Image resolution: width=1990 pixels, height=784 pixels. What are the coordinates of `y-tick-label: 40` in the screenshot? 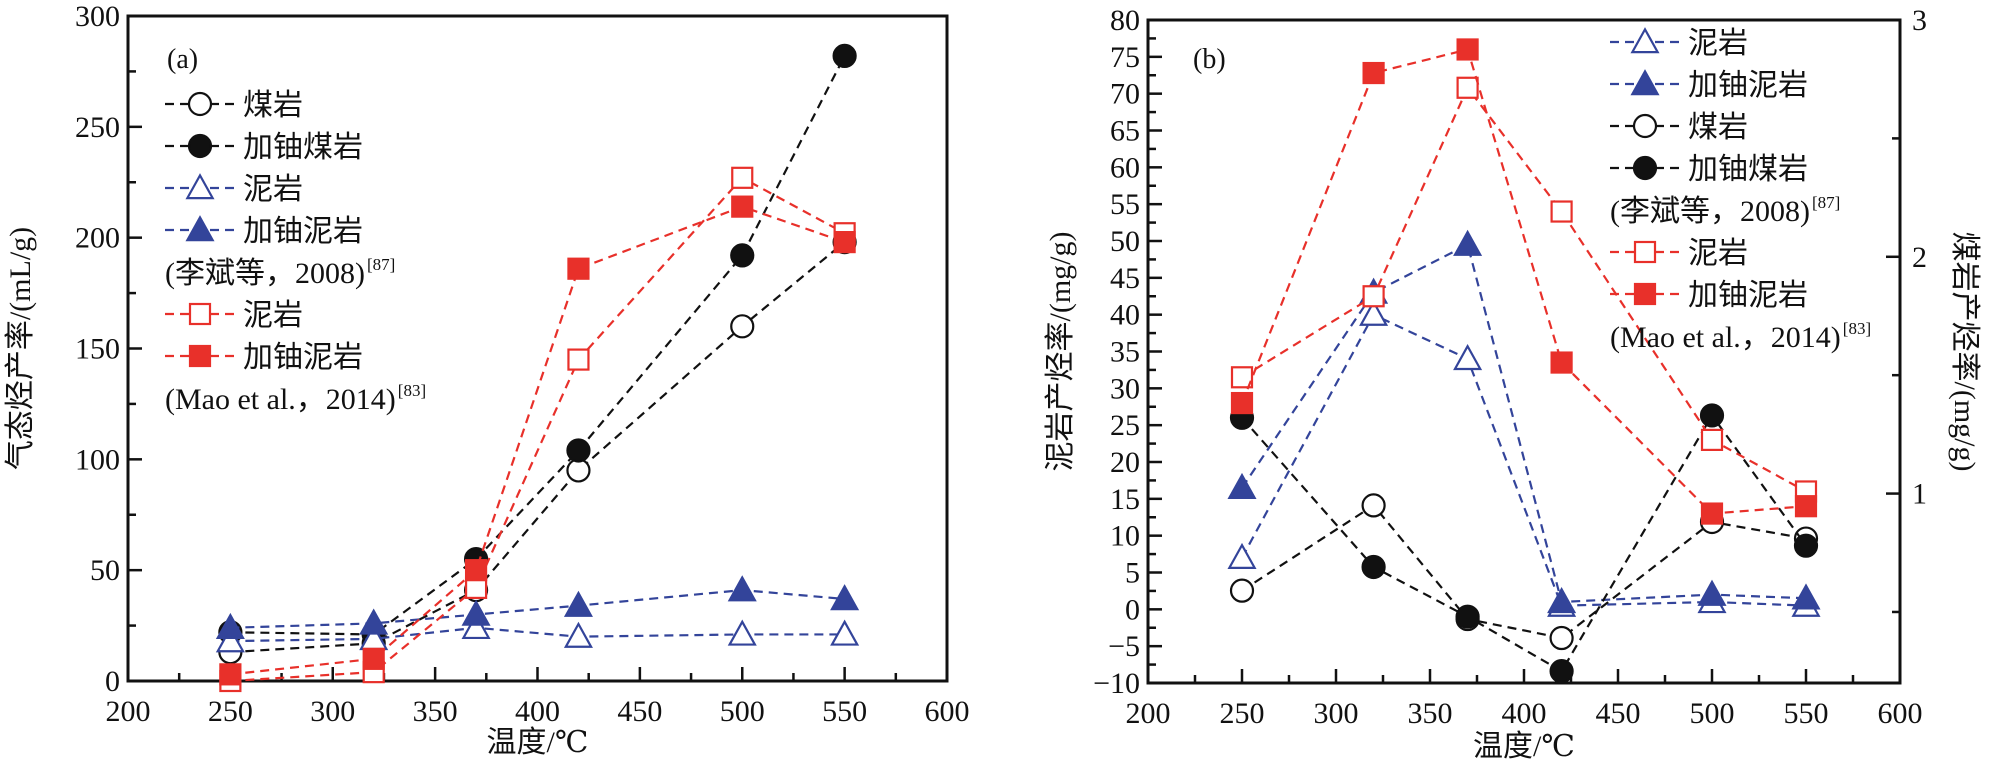 It's located at (1125, 315).